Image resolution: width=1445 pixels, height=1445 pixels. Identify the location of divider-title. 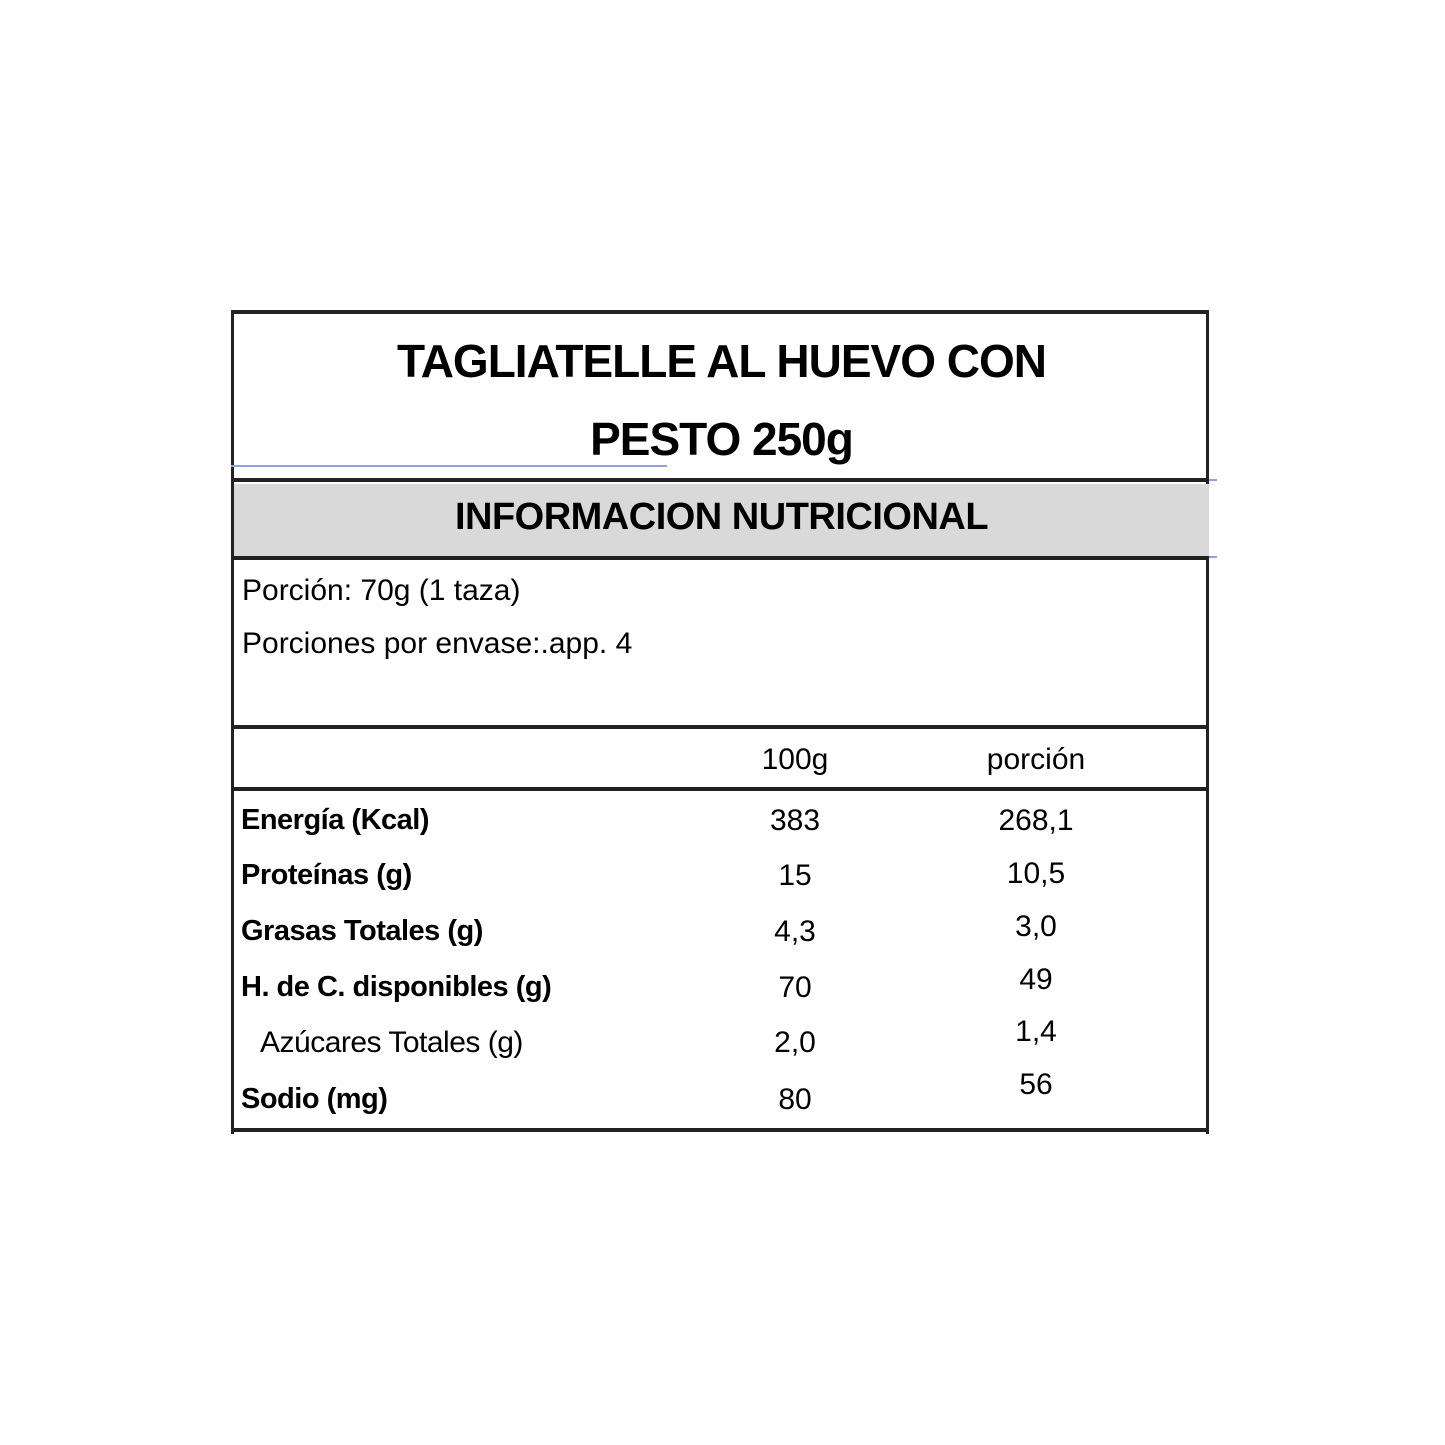
(720, 480).